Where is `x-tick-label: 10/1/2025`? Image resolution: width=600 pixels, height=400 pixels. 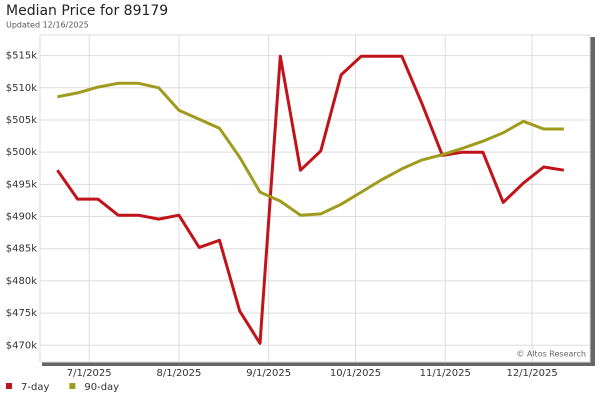
x-tick-label: 10/1/2025 is located at coordinates (355, 373).